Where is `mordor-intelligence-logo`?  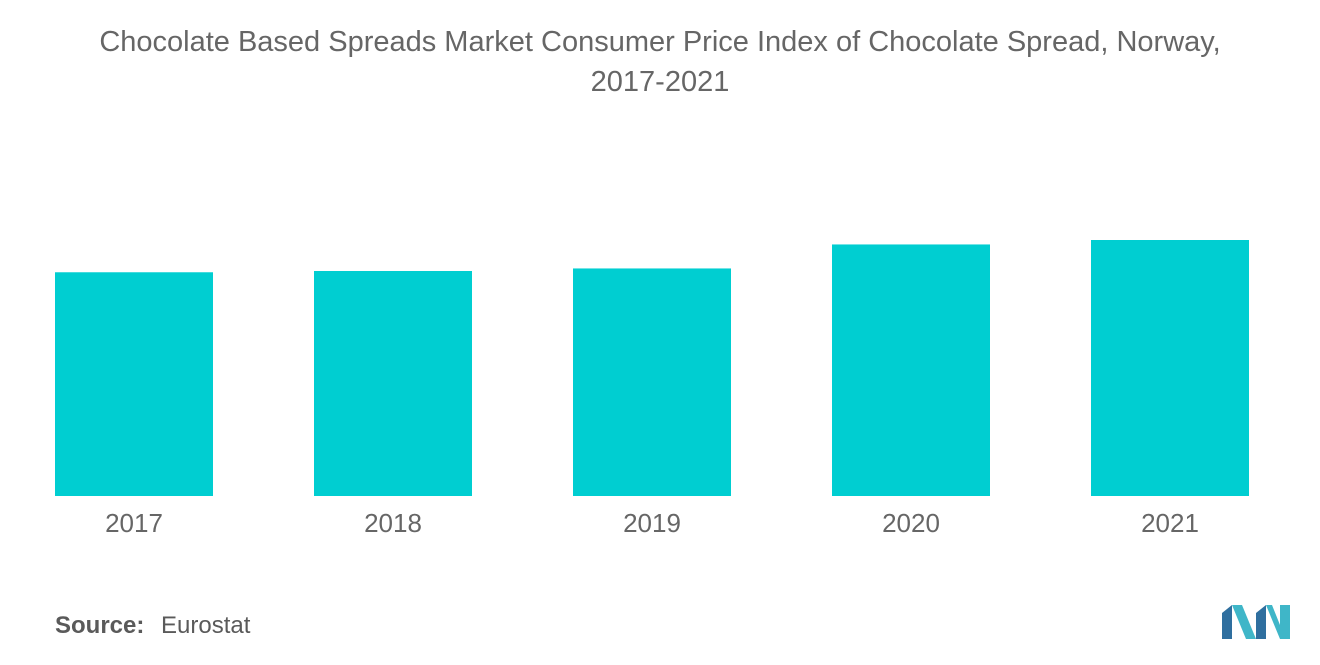 mordor-intelligence-logo is located at coordinates (1256, 622).